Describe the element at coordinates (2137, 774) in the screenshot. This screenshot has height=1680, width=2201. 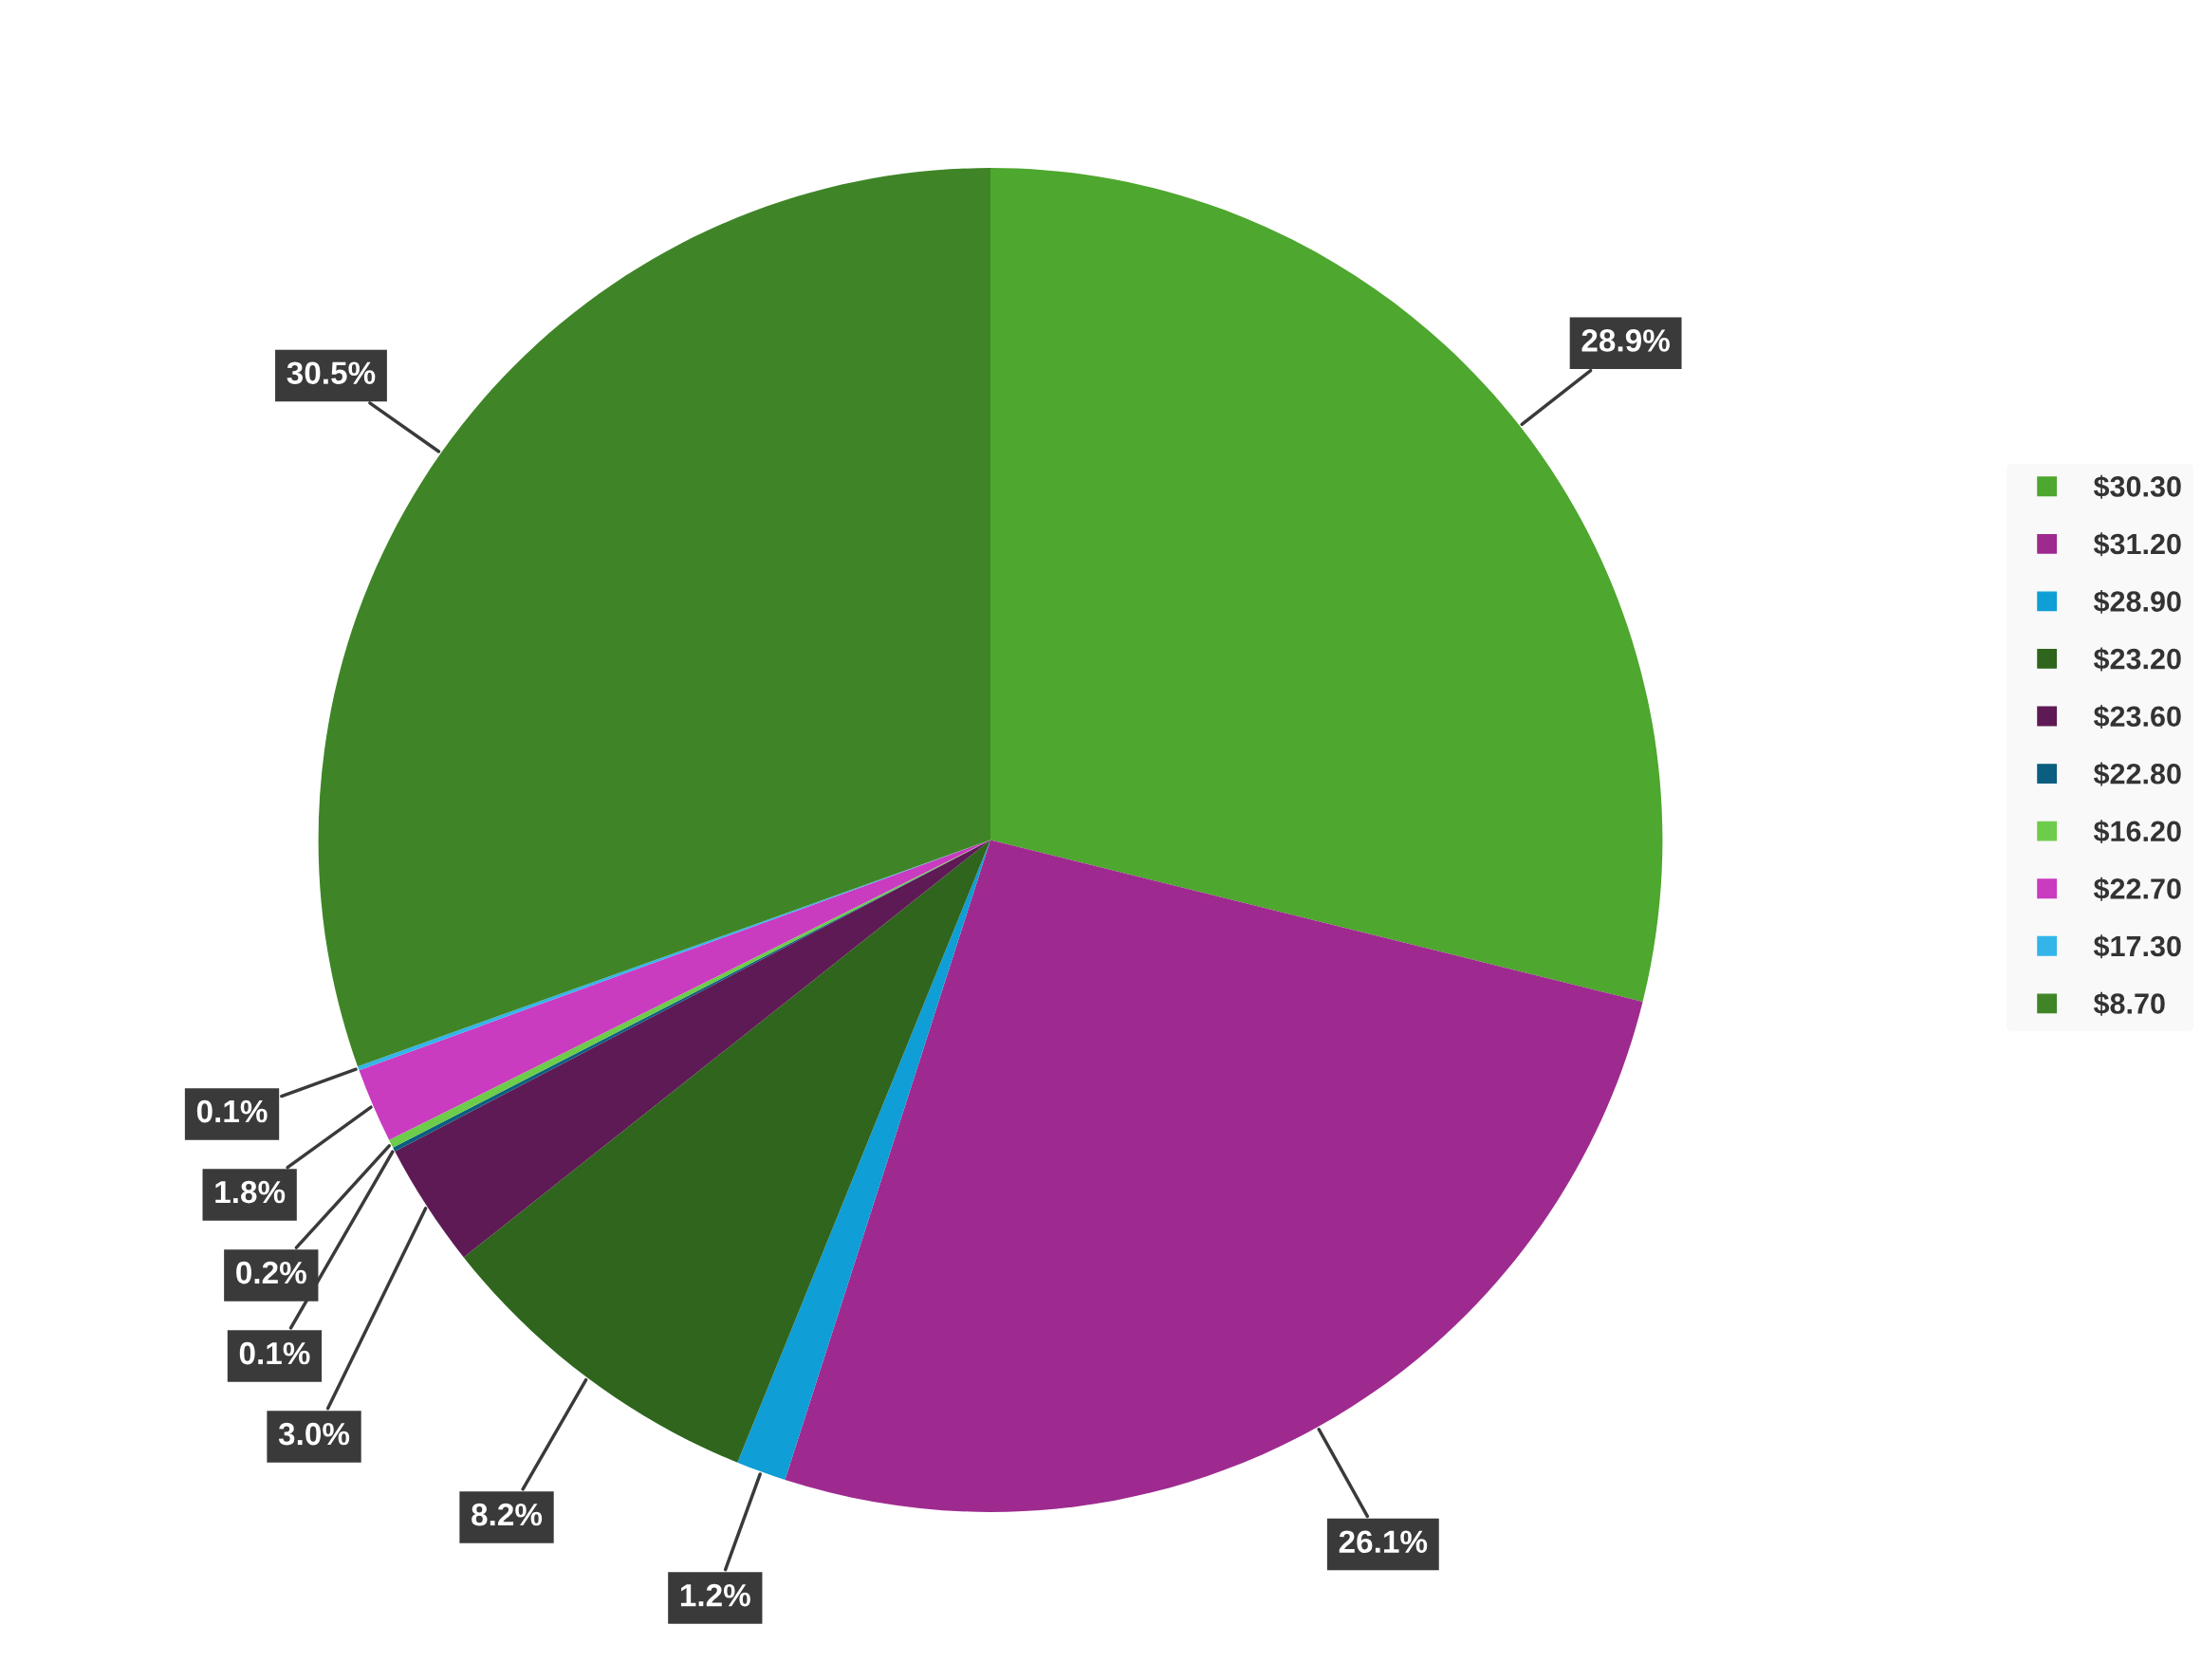
I see `legend-label: $22.80` at that location.